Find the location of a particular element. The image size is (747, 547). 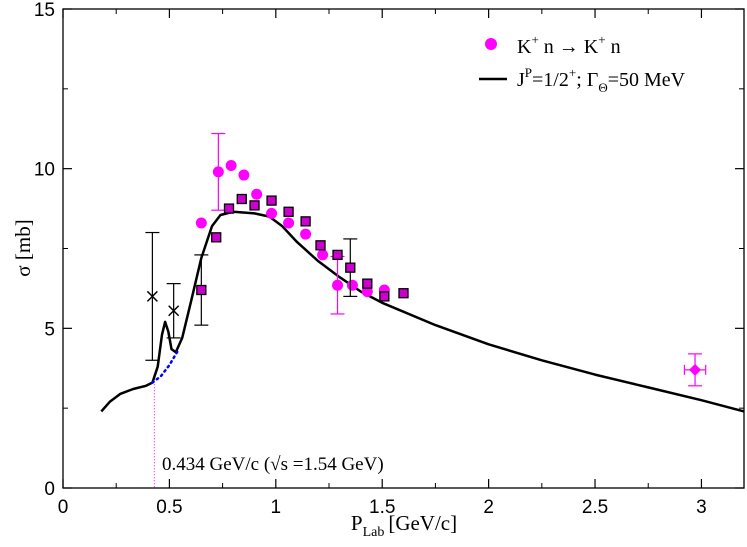

model-curve-dotted is located at coordinates (165, 366).